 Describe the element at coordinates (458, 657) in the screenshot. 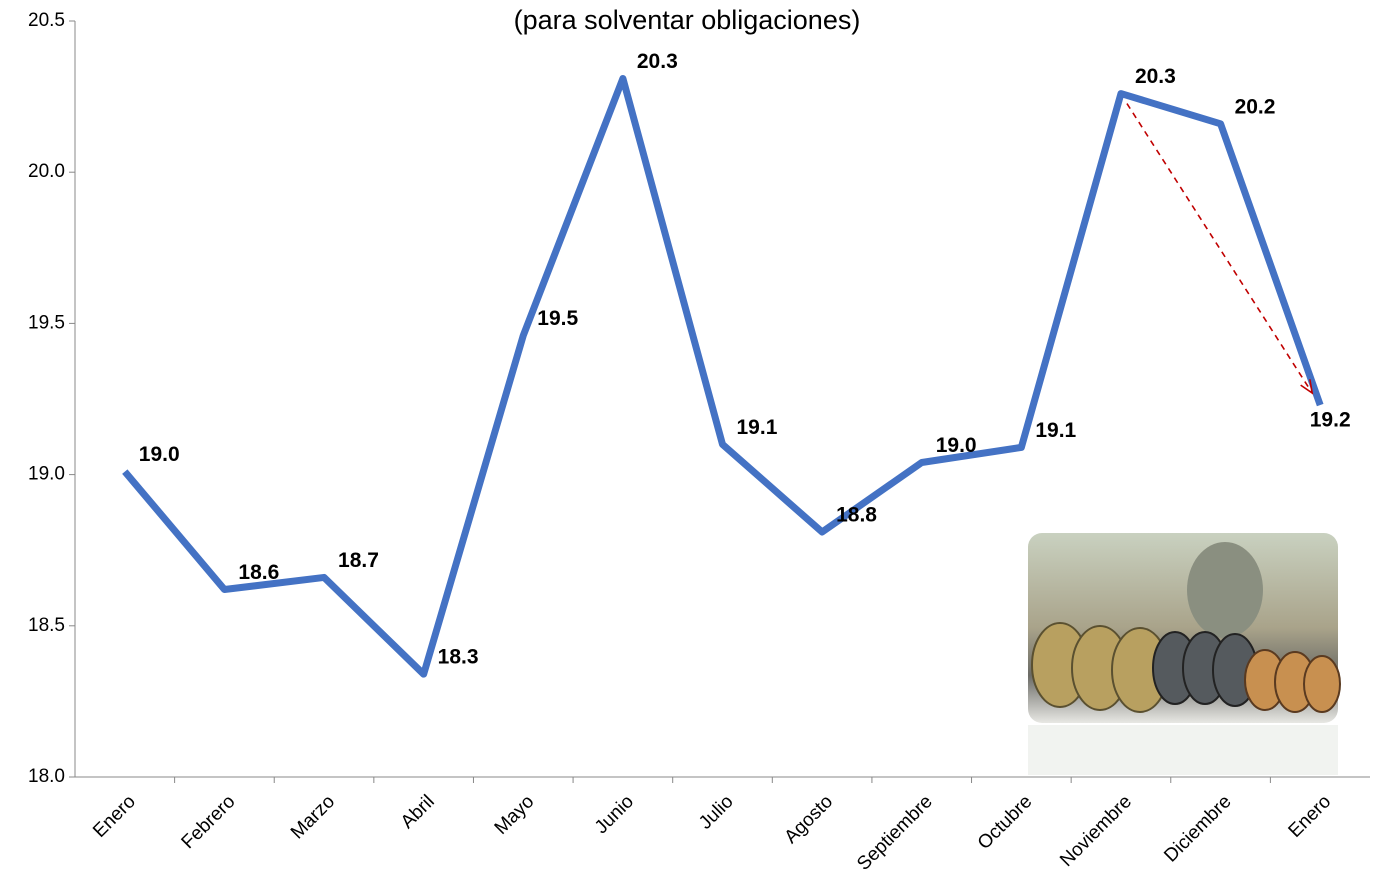

I see `data-label: 18.3` at that location.